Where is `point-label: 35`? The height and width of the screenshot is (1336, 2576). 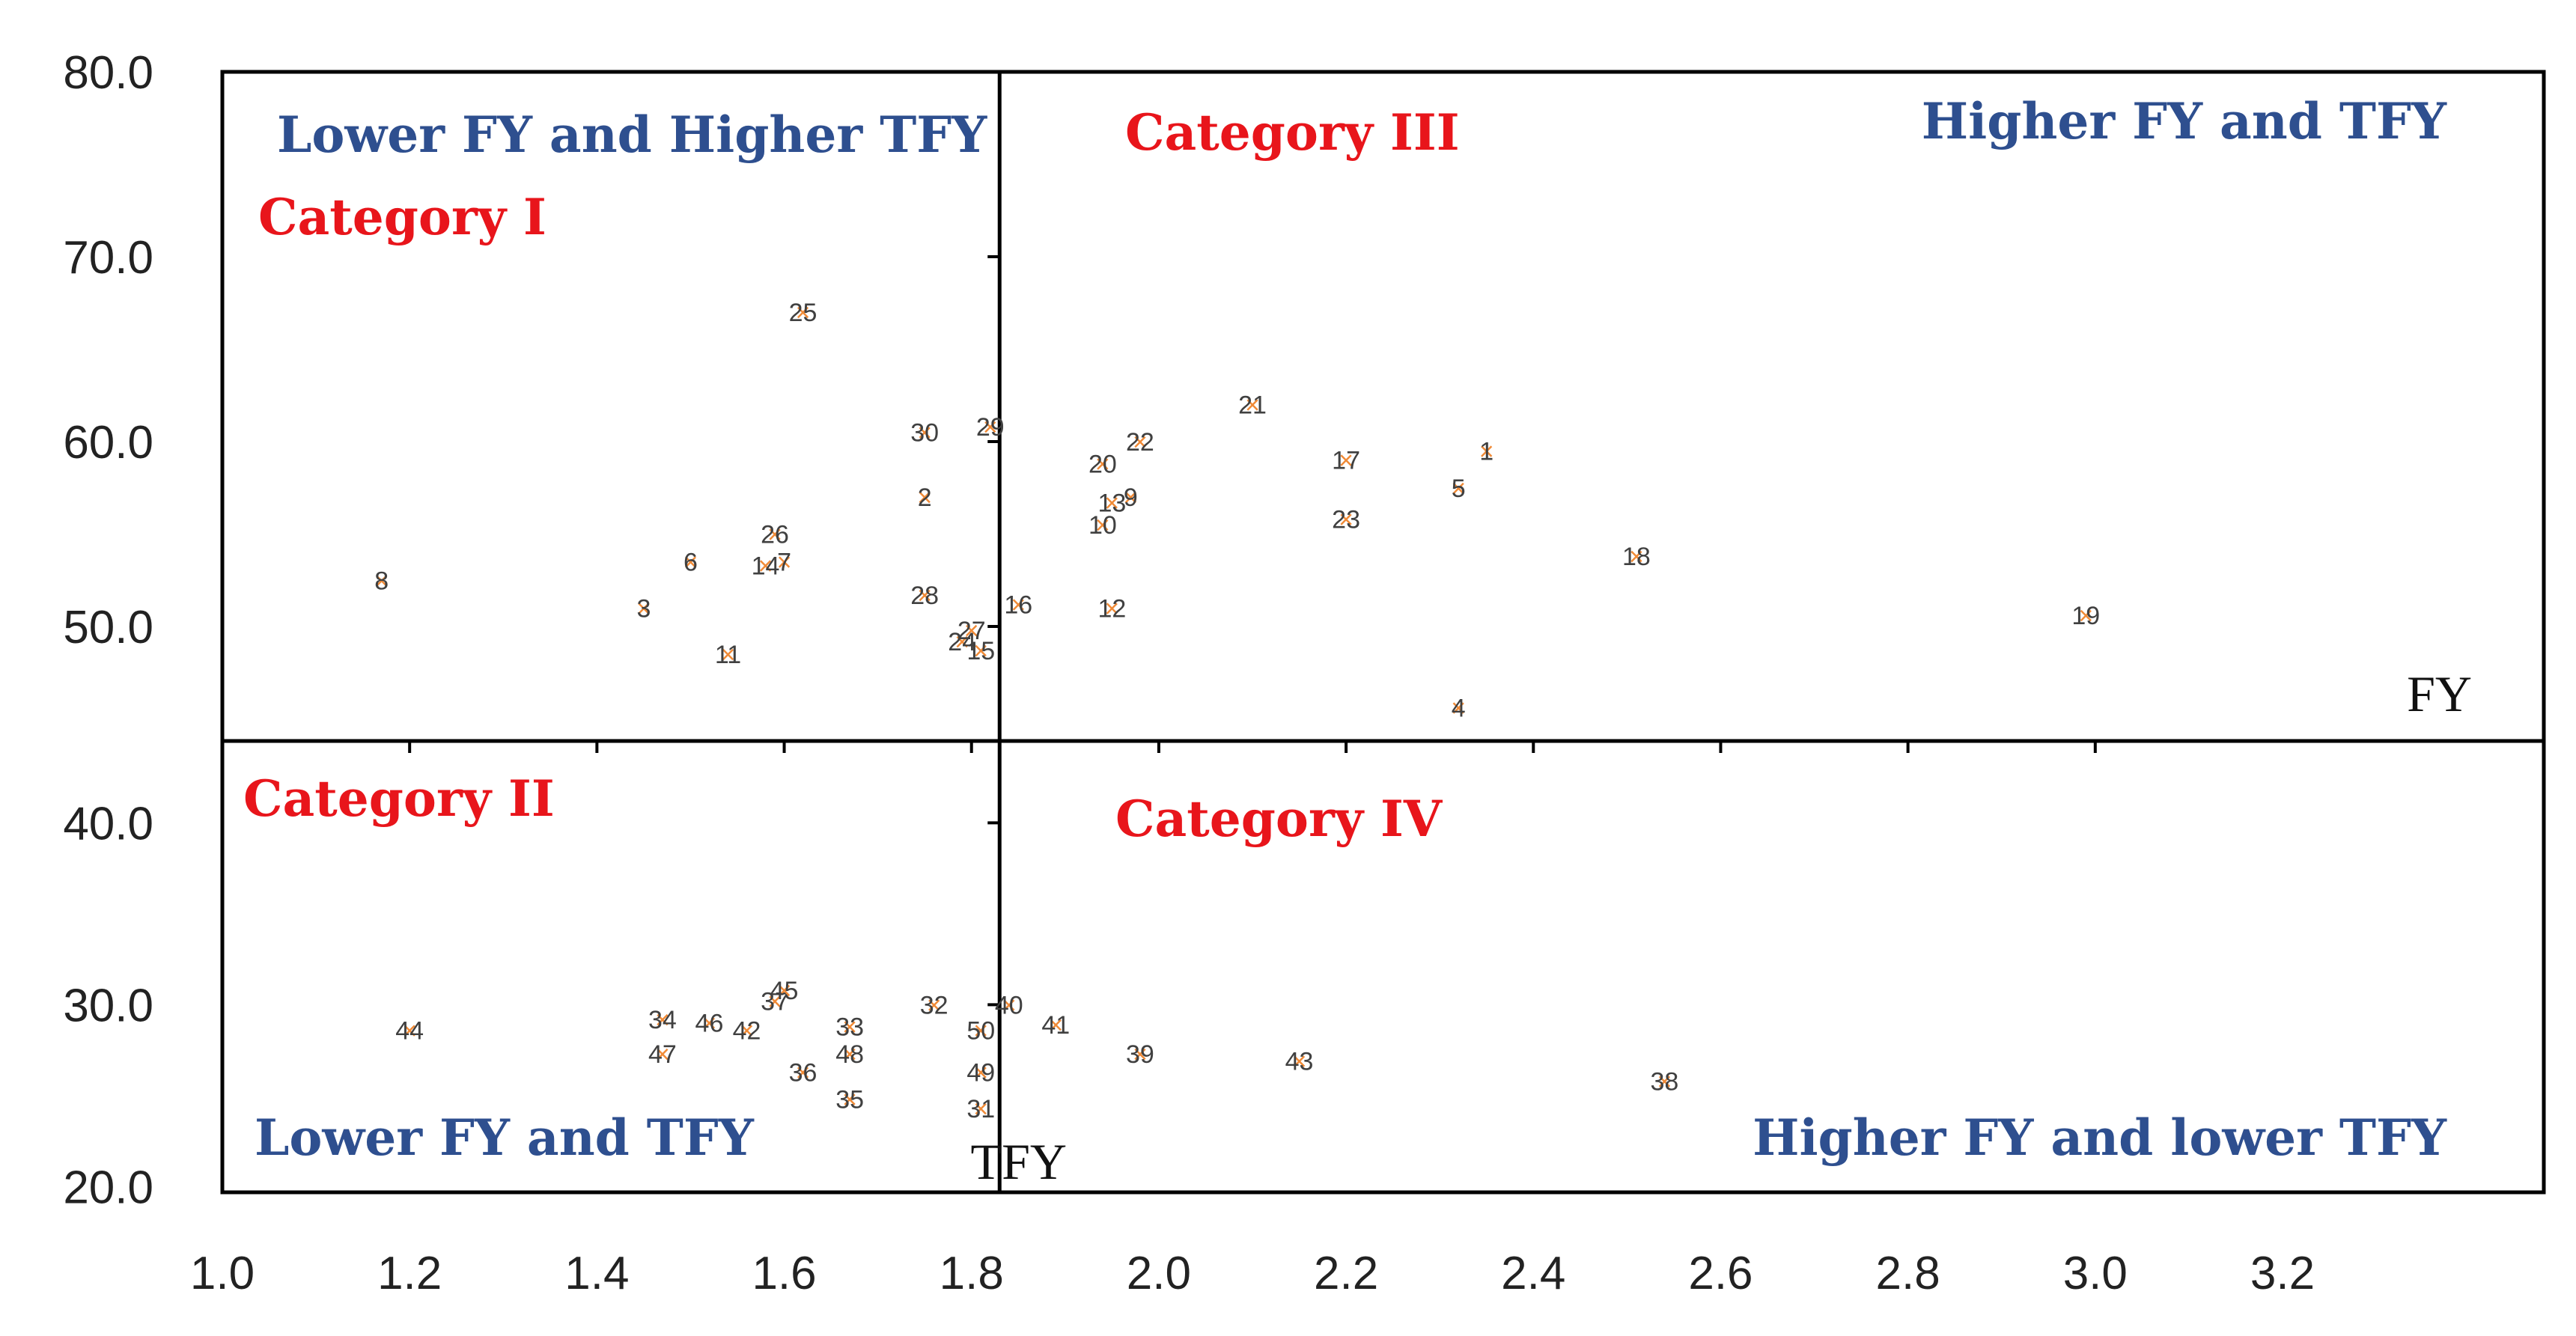
point-label: 35 is located at coordinates (849, 1100).